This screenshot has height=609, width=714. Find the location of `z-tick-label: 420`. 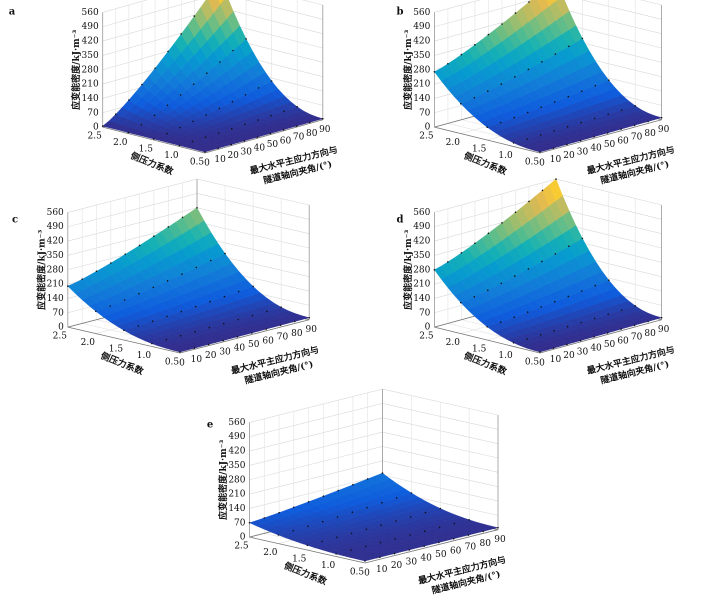

z-tick-label: 420 is located at coordinates (421, 42).